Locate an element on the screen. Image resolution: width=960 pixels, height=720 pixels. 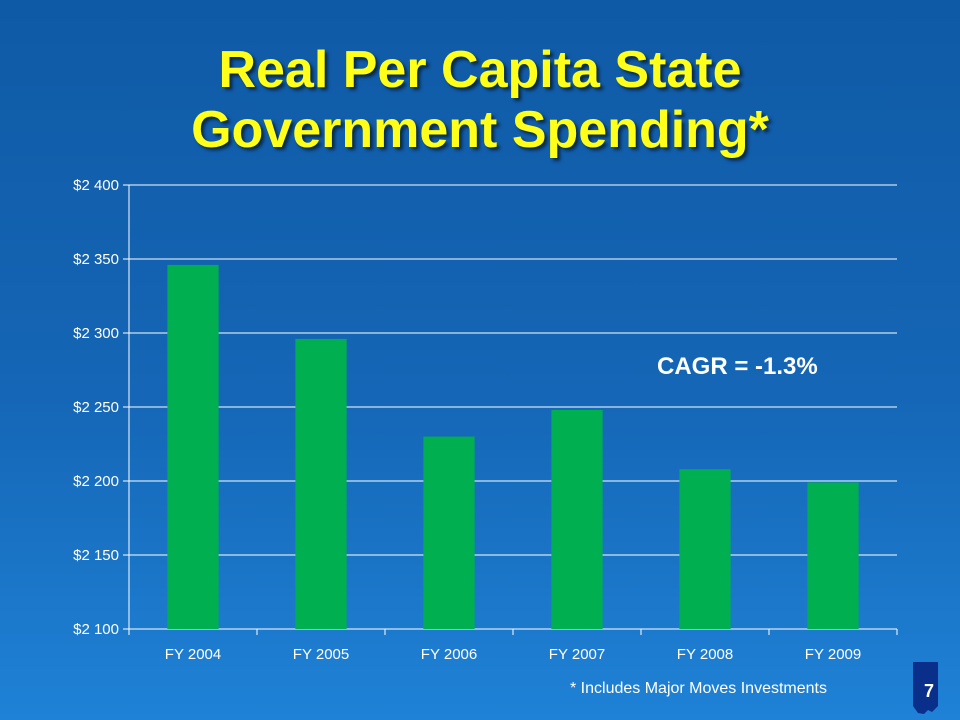
bar-fy-2004 is located at coordinates (193, 446).